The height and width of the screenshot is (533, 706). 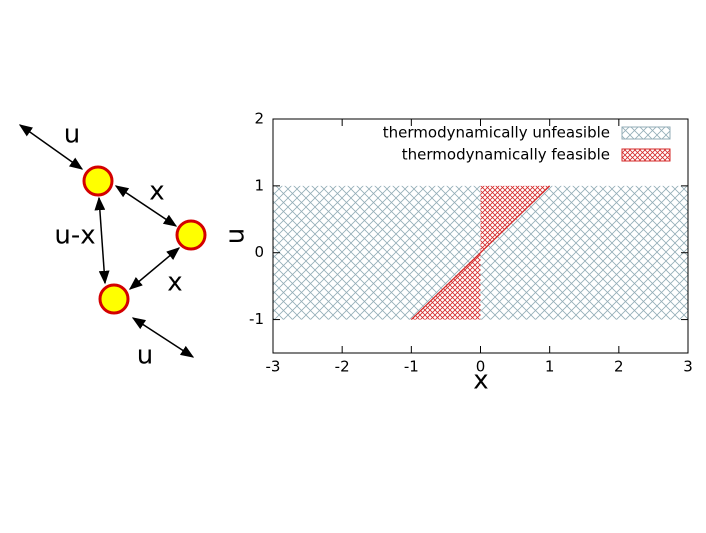 I want to click on x-tick-label: 0, so click(x=481, y=367).